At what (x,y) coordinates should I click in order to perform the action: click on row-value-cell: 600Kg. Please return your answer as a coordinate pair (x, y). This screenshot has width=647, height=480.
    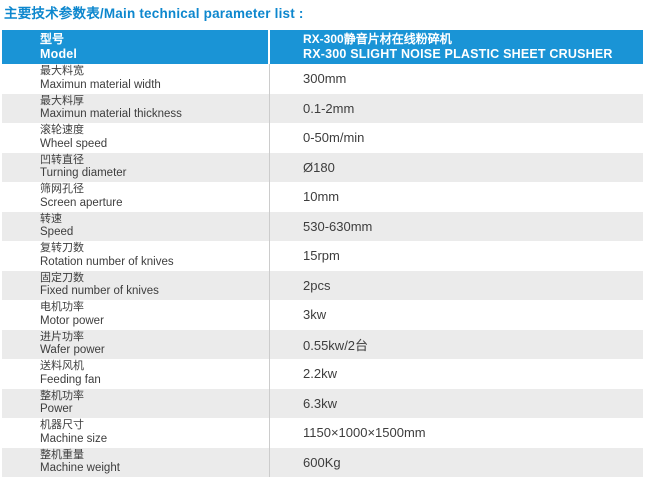
    Looking at the image, I should click on (456, 463).